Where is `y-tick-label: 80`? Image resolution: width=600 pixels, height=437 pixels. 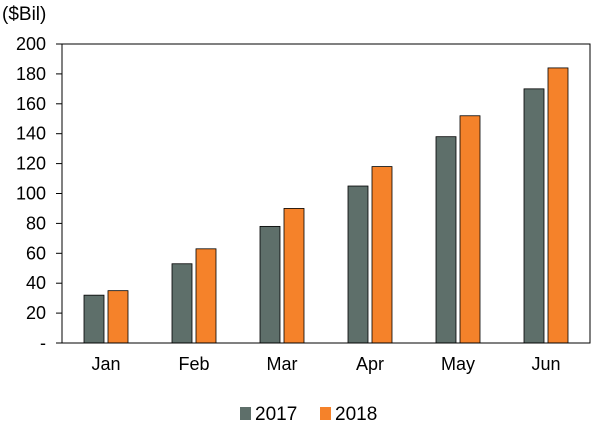 y-tick-label: 80 is located at coordinates (36, 223).